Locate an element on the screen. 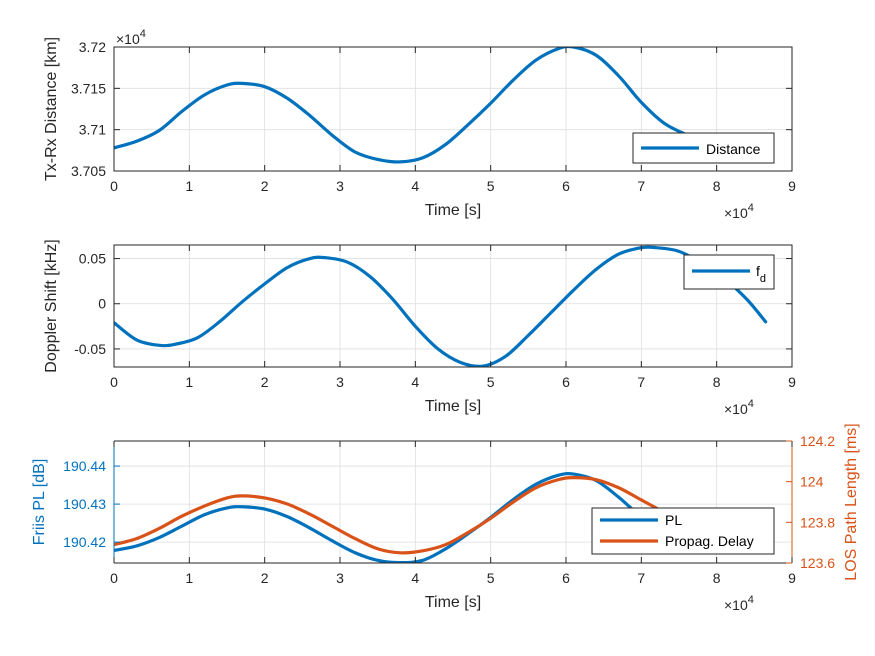  legend: PL Propag. Delay is located at coordinates (683, 531).